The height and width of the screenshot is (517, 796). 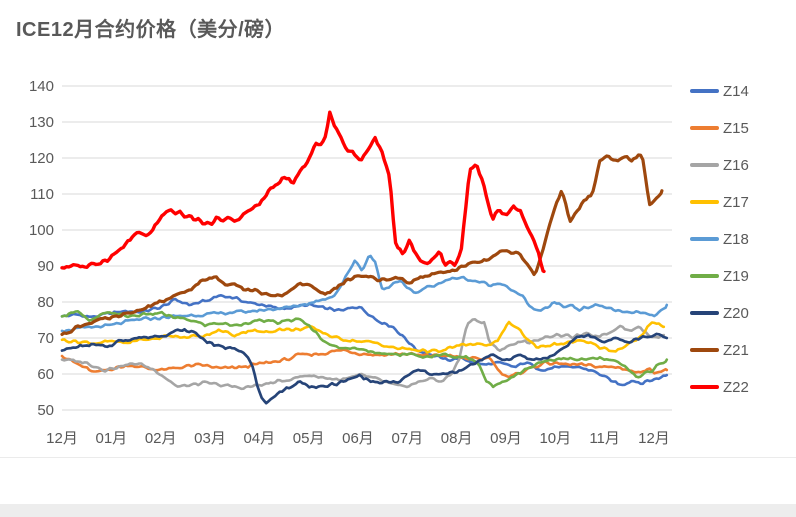 I want to click on legend-item-Z20: Z20, so click(x=719, y=313).